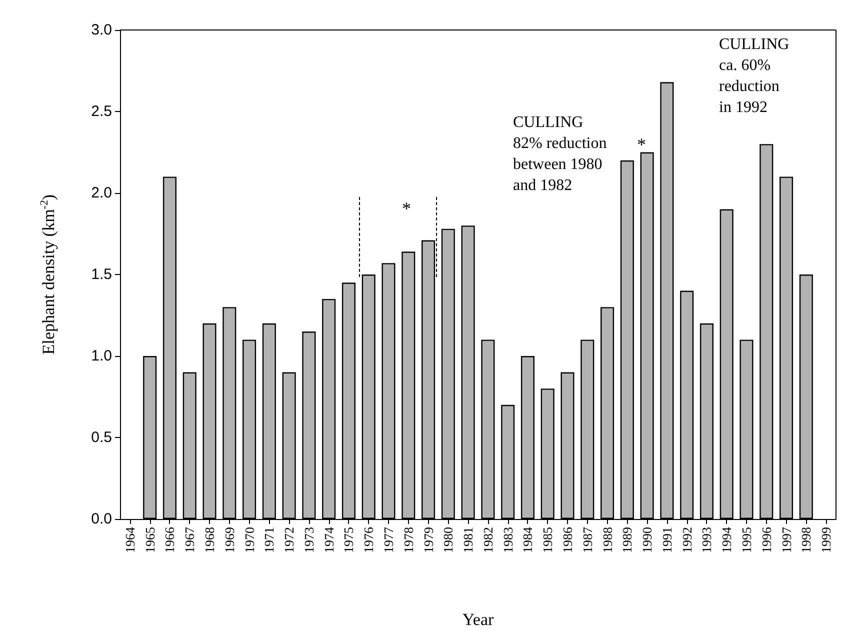  Describe the element at coordinates (448, 540) in the screenshot. I see `x-tick-label: 1980` at that location.